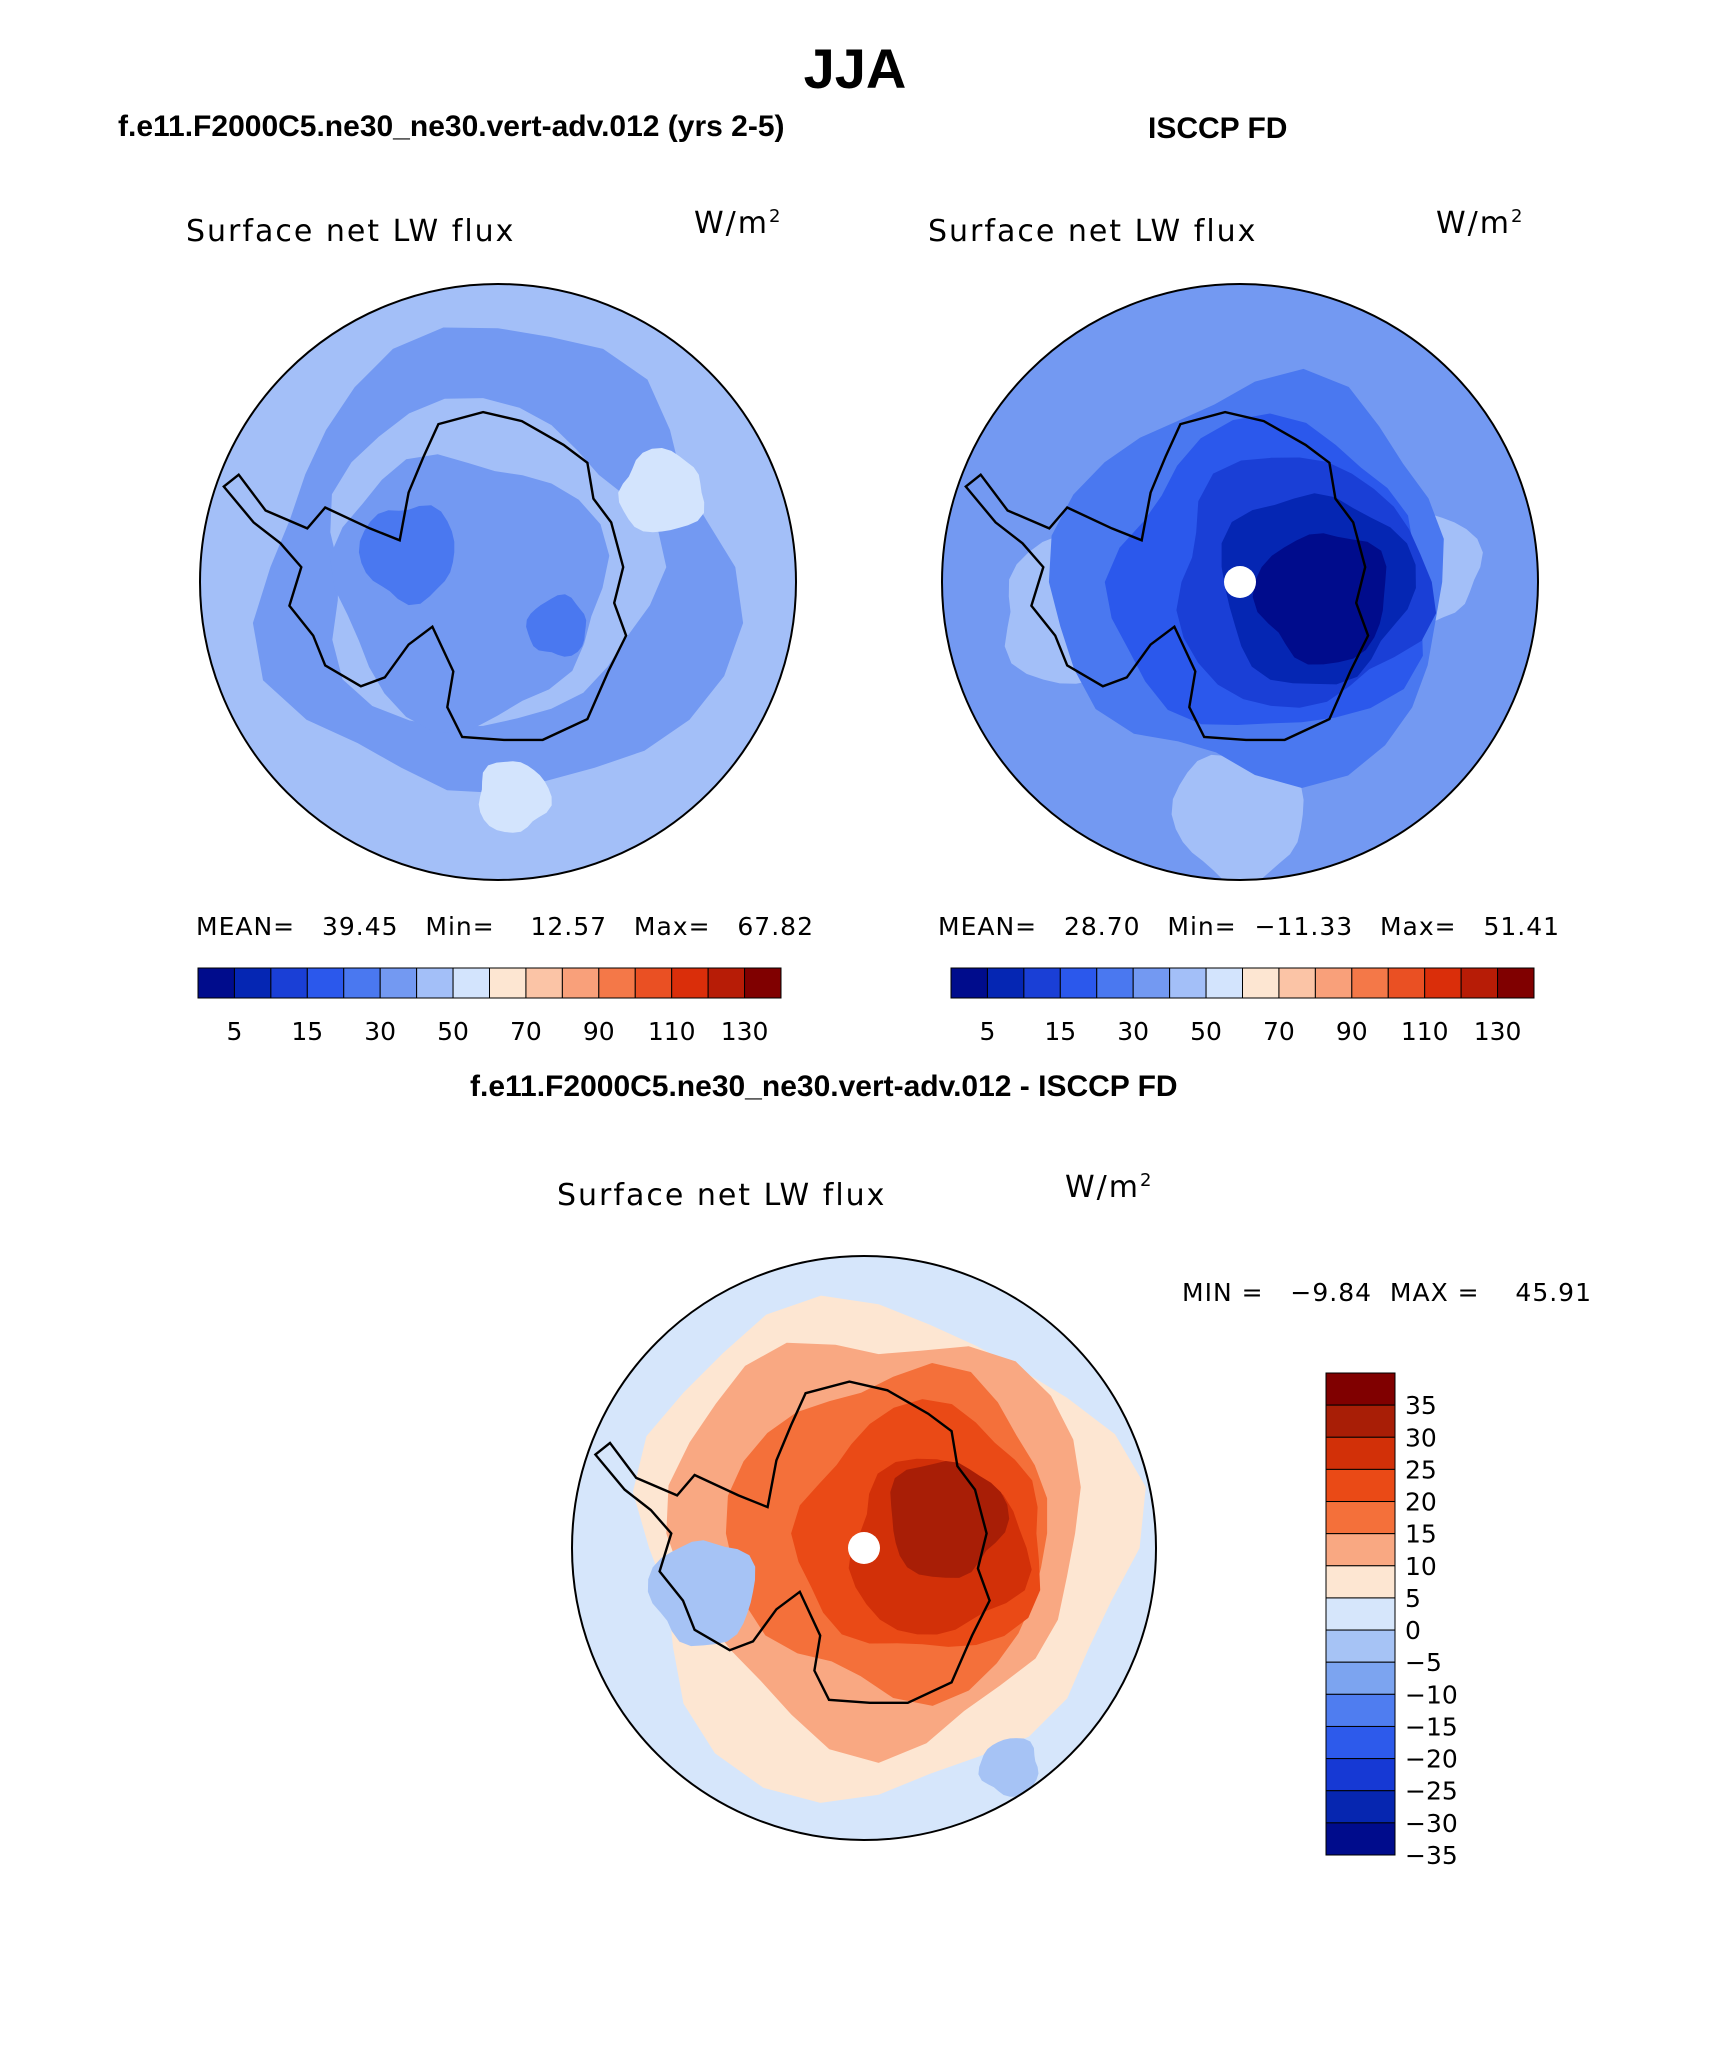 This screenshot has width=1710, height=2061. What do you see at coordinates (1249, 926) in the screenshot?
I see `panel-2-stats: MEAN= 28.70 Min= −11.33 Max= 51.41` at bounding box center [1249, 926].